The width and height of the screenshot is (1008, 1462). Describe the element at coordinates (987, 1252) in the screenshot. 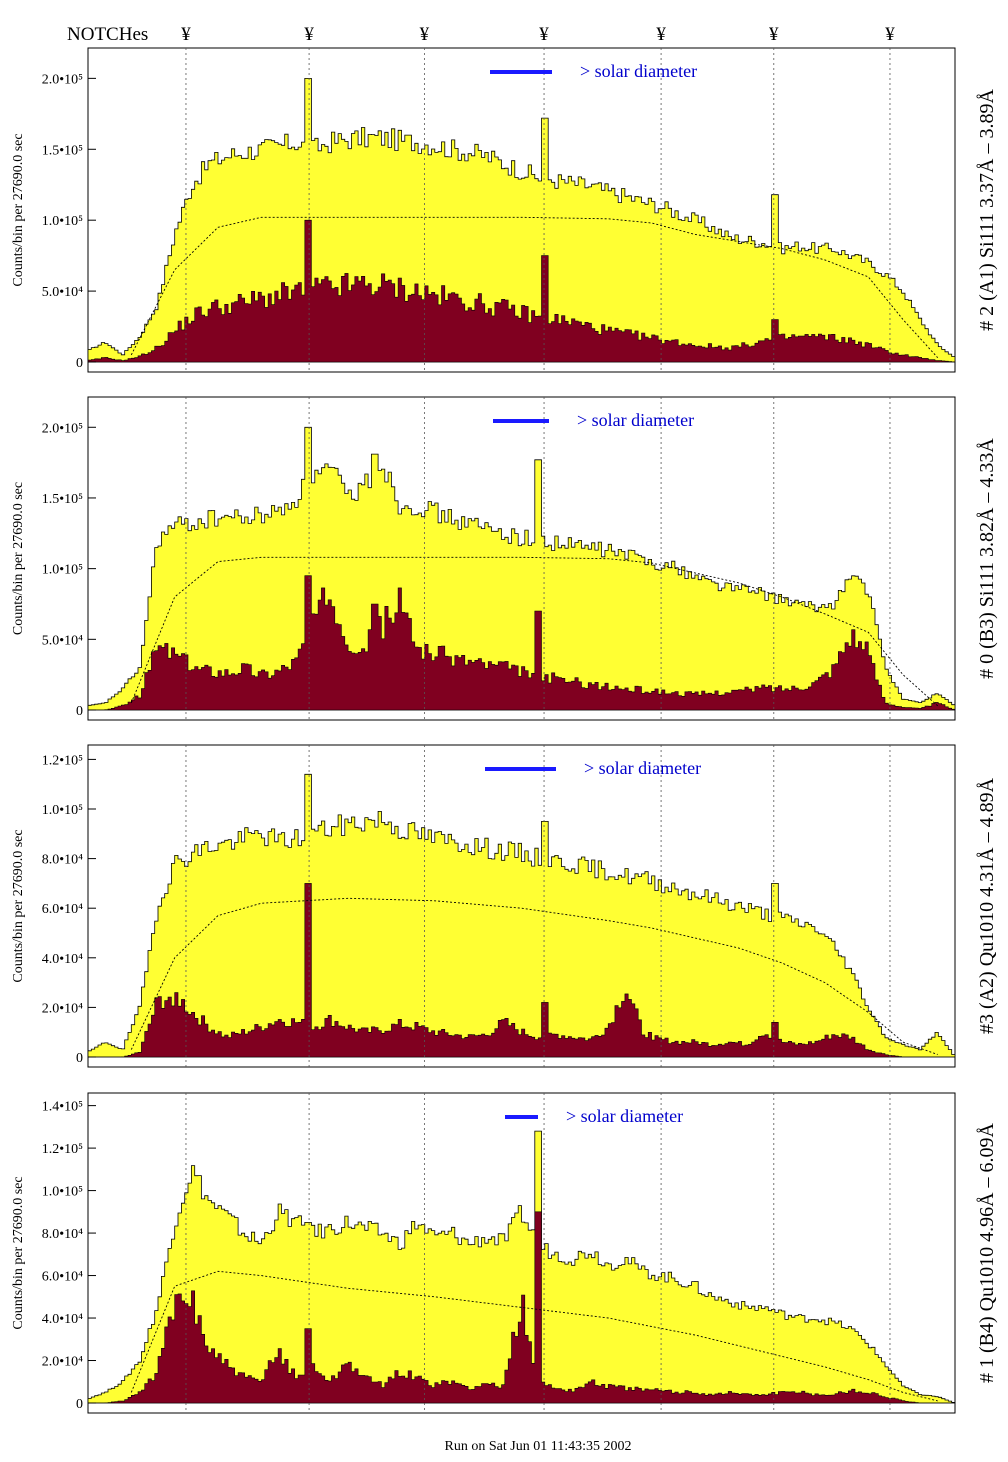

I see `panel-label: # 1 (B4) Qu1010 4.96Å – 6.09Å` at that location.